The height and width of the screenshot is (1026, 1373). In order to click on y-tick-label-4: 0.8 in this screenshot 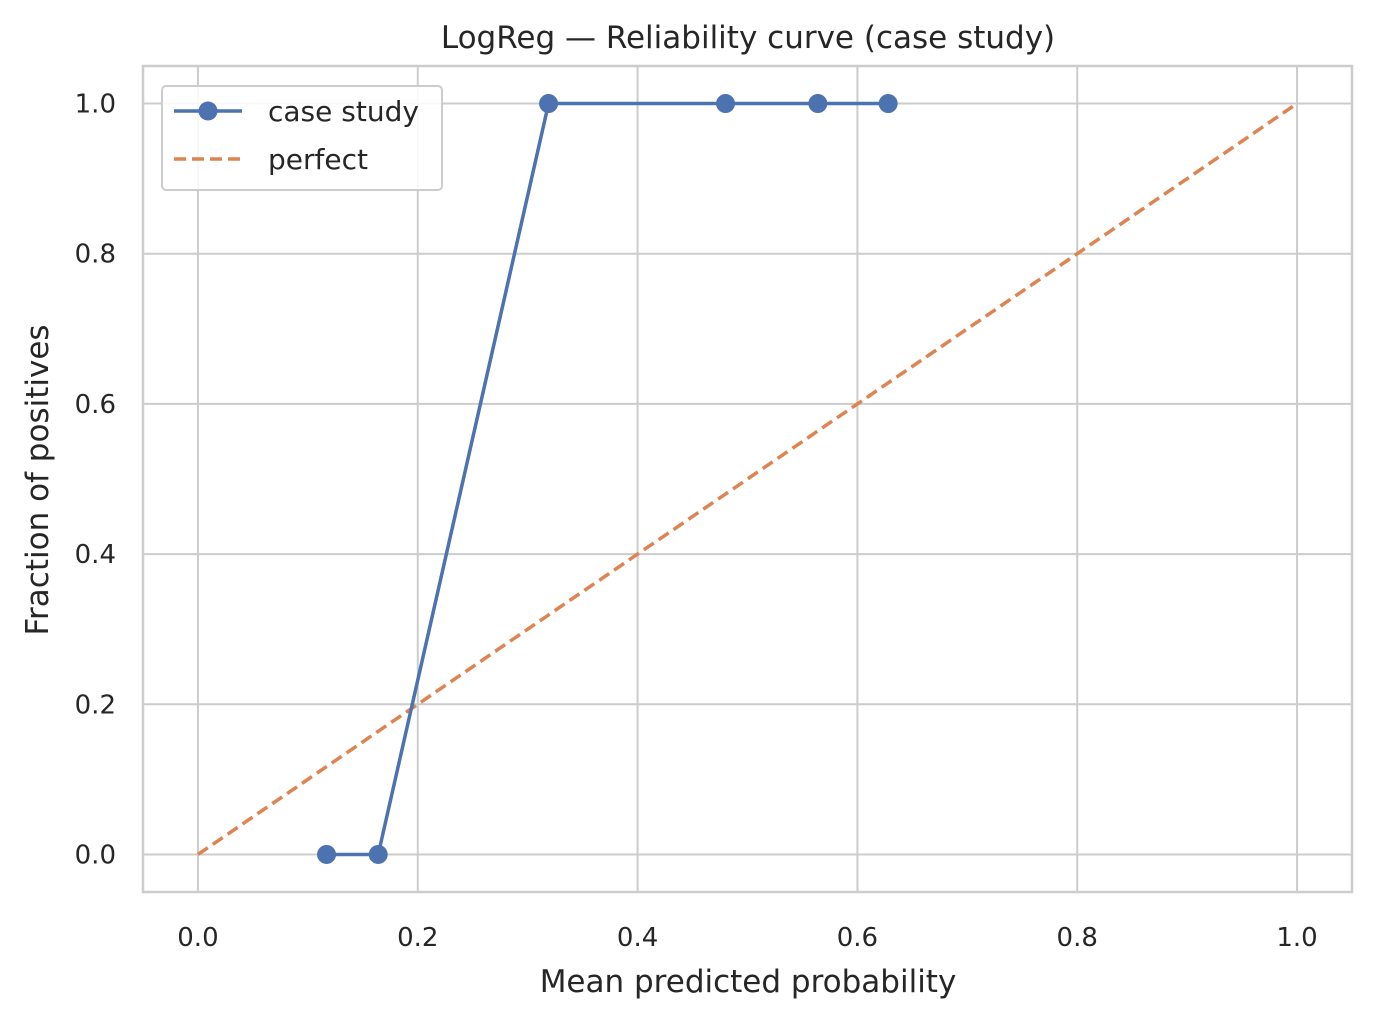, I will do `click(95, 255)`.